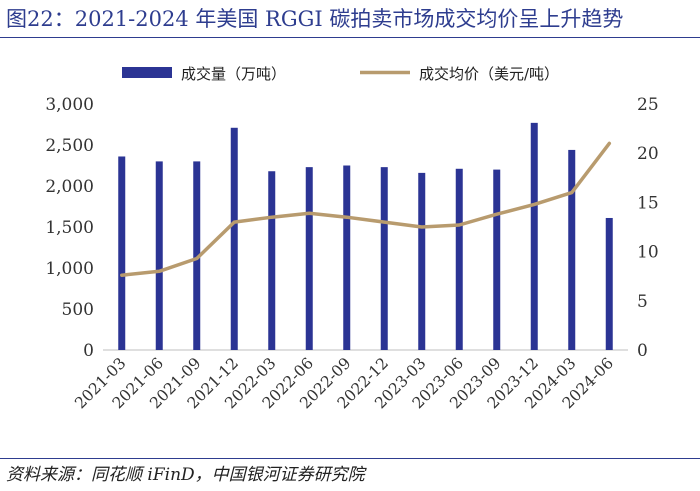  I want to click on y-left-tick-label: 0, so click(88, 351).